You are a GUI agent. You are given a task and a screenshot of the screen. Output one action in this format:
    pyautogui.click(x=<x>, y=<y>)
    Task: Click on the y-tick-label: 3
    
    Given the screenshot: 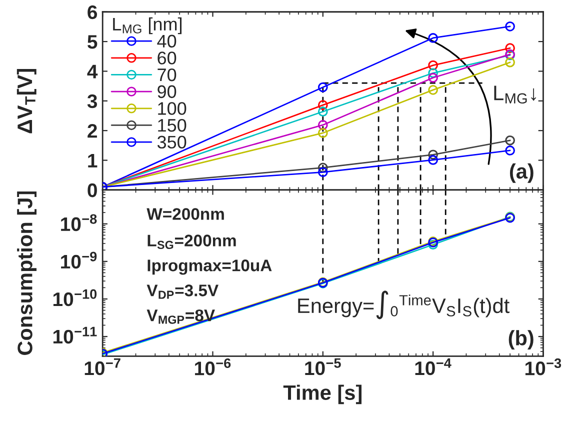 What is the action you would take?
    pyautogui.click(x=92, y=101)
    